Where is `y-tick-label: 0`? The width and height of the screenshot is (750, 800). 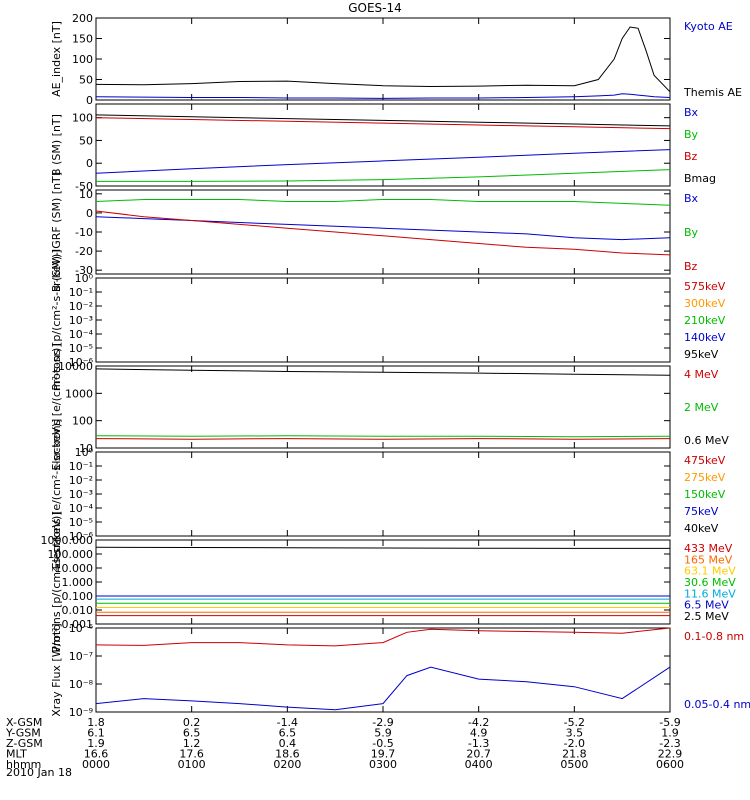
y-tick-label: 0 is located at coordinates (89, 100).